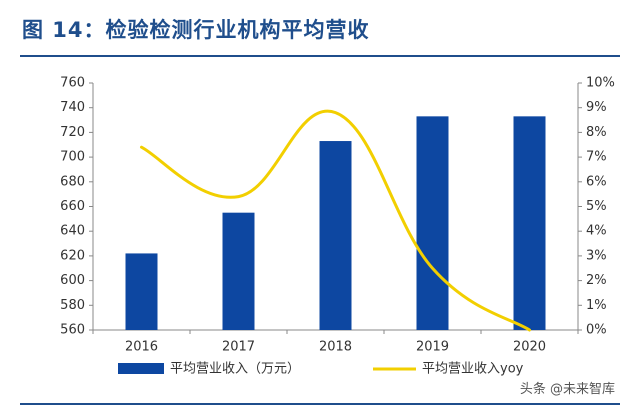 Image resolution: width=640 pixels, height=408 pixels. Describe the element at coordinates (72, 330) in the screenshot. I see `left-tick-label: 560` at that location.